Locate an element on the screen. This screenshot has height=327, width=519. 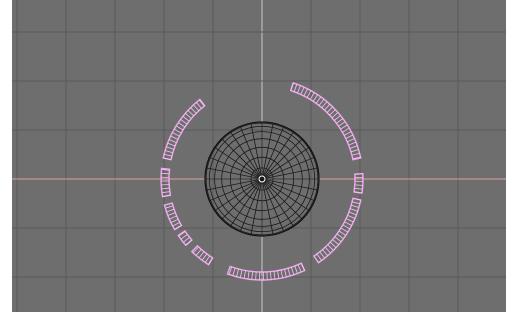
wire-sphere is located at coordinates (262, 179).